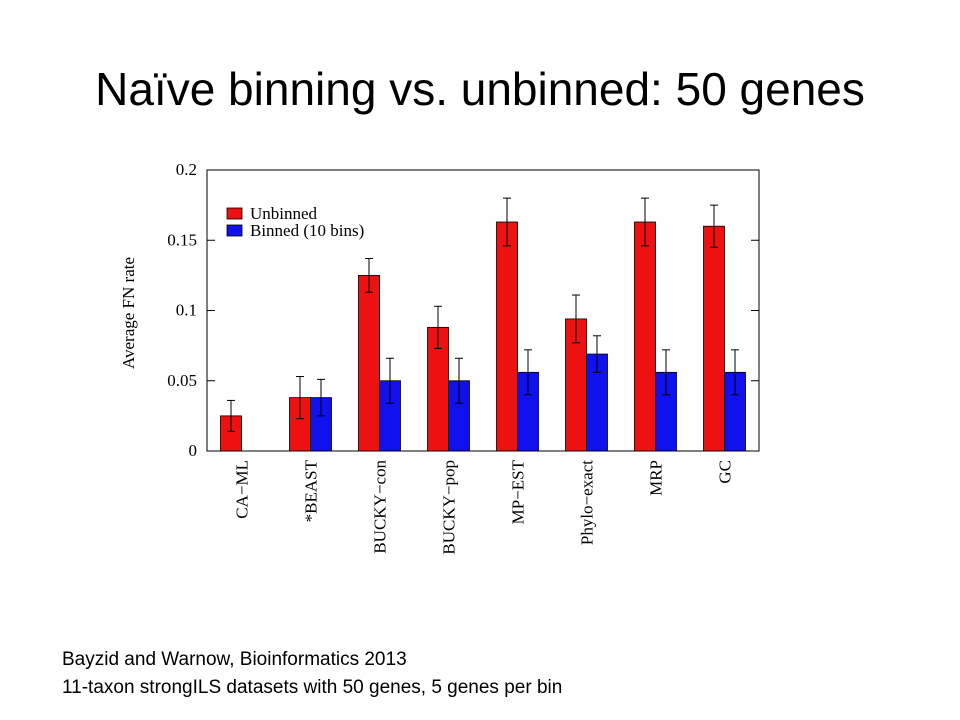 The height and width of the screenshot is (720, 960). Describe the element at coordinates (449, 507) in the screenshot. I see `x-tick-label: BUCKY−pop` at that location.